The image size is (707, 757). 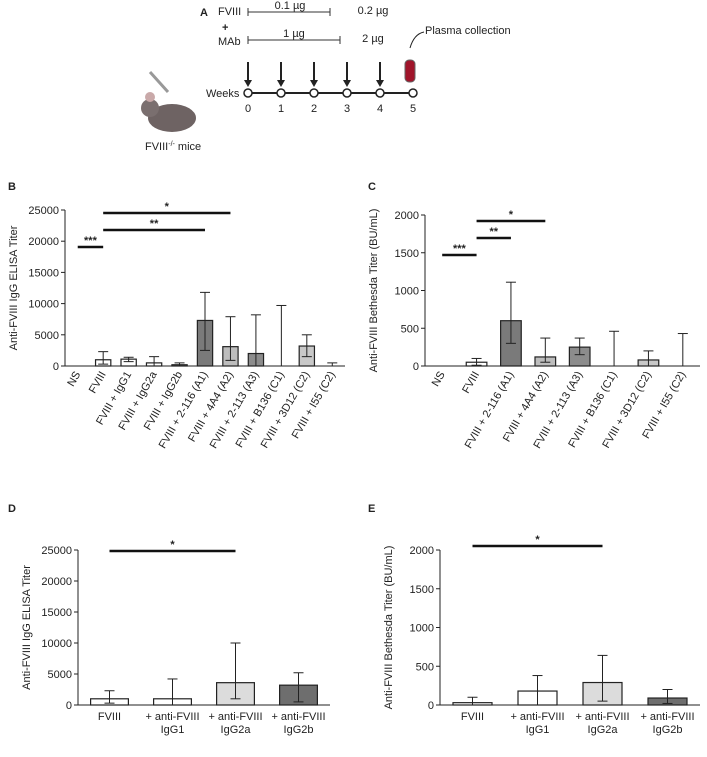 What do you see at coordinates (290, 6) in the screenshot?
I see `dose: 0.1 µg` at bounding box center [290, 6].